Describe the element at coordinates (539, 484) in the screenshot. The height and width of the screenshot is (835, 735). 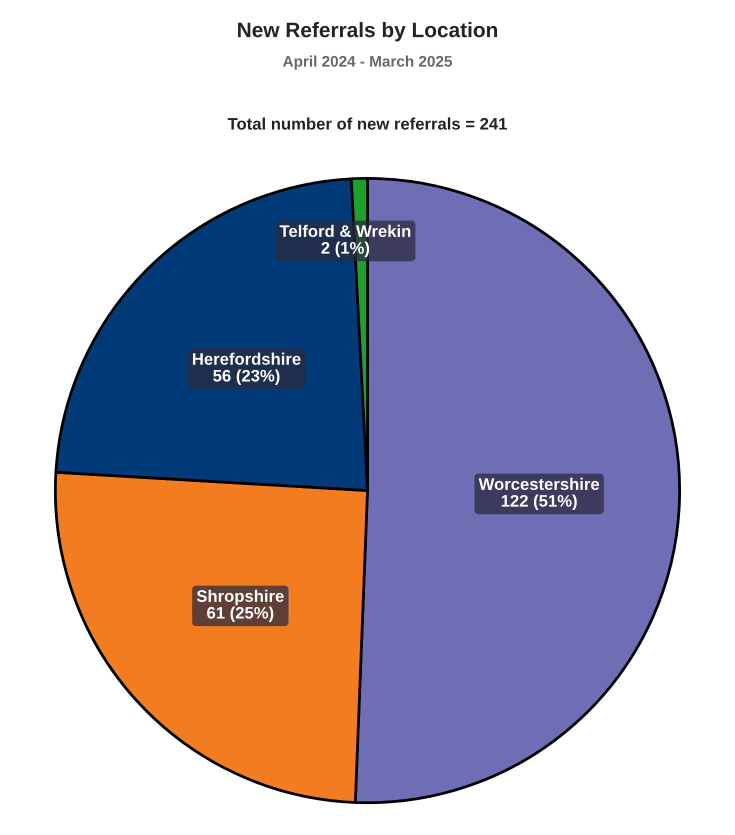
I see `slice-label: Worcestershire` at that location.